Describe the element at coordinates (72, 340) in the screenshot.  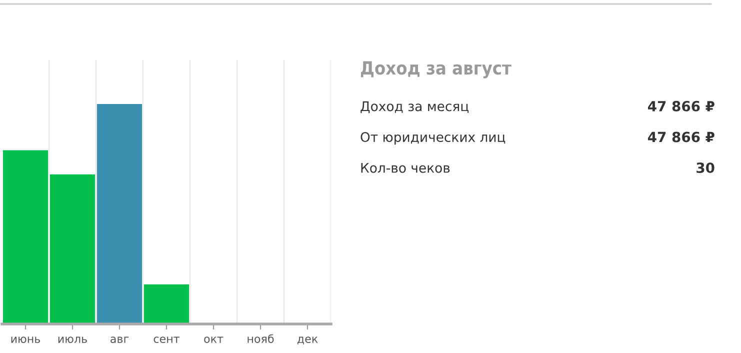
I see `x-tick-label: июль` at that location.